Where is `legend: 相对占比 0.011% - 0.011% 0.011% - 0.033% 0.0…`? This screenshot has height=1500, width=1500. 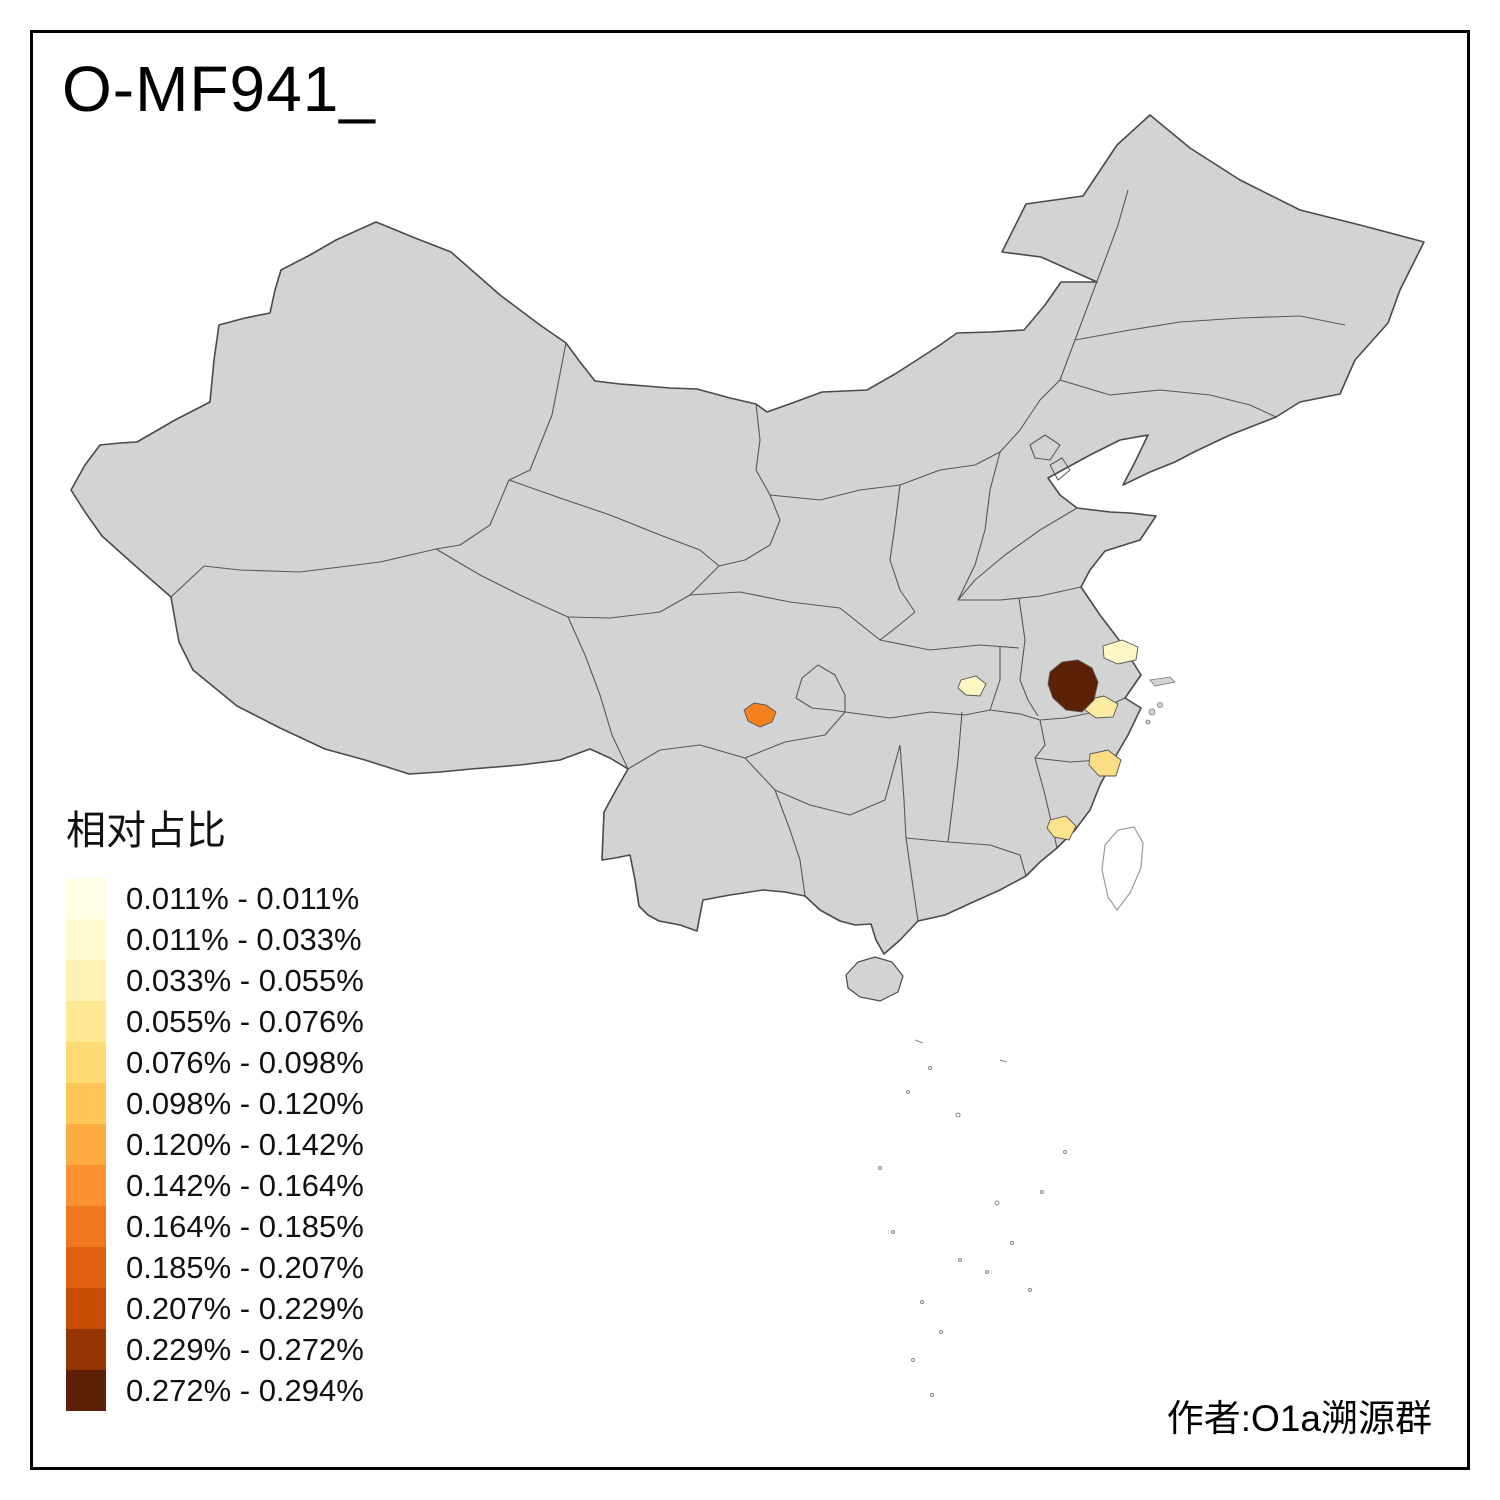
legend: 相对占比 0.011% - 0.011% 0.011% - 0.033% 0.0… is located at coordinates (215, 1104).